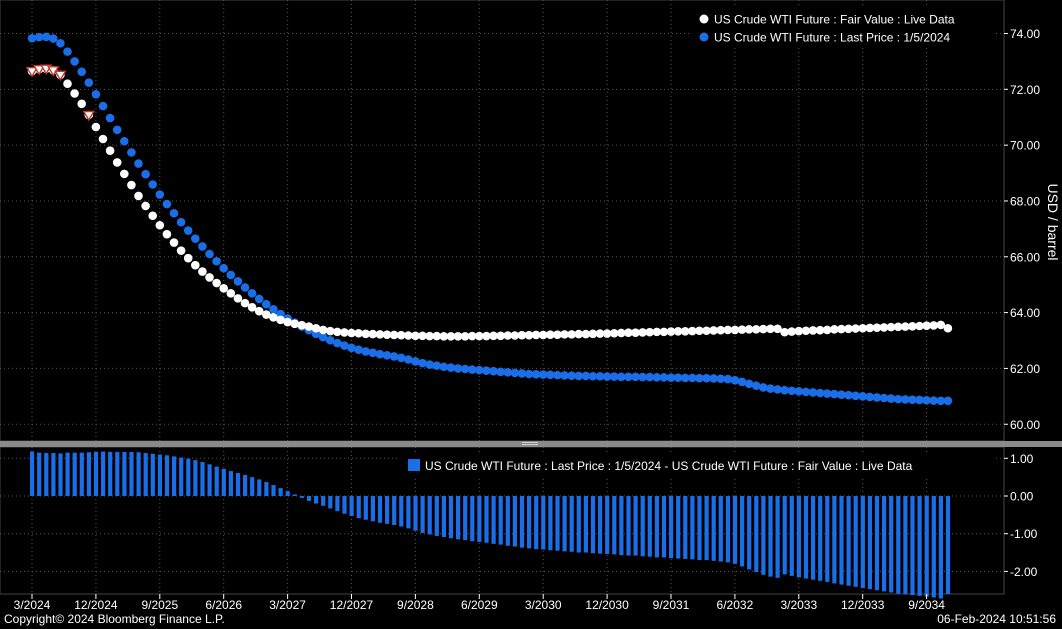 The image size is (1062, 629). What do you see at coordinates (415, 605) in the screenshot?
I see `x-tick-label: 9/2028` at bounding box center [415, 605].